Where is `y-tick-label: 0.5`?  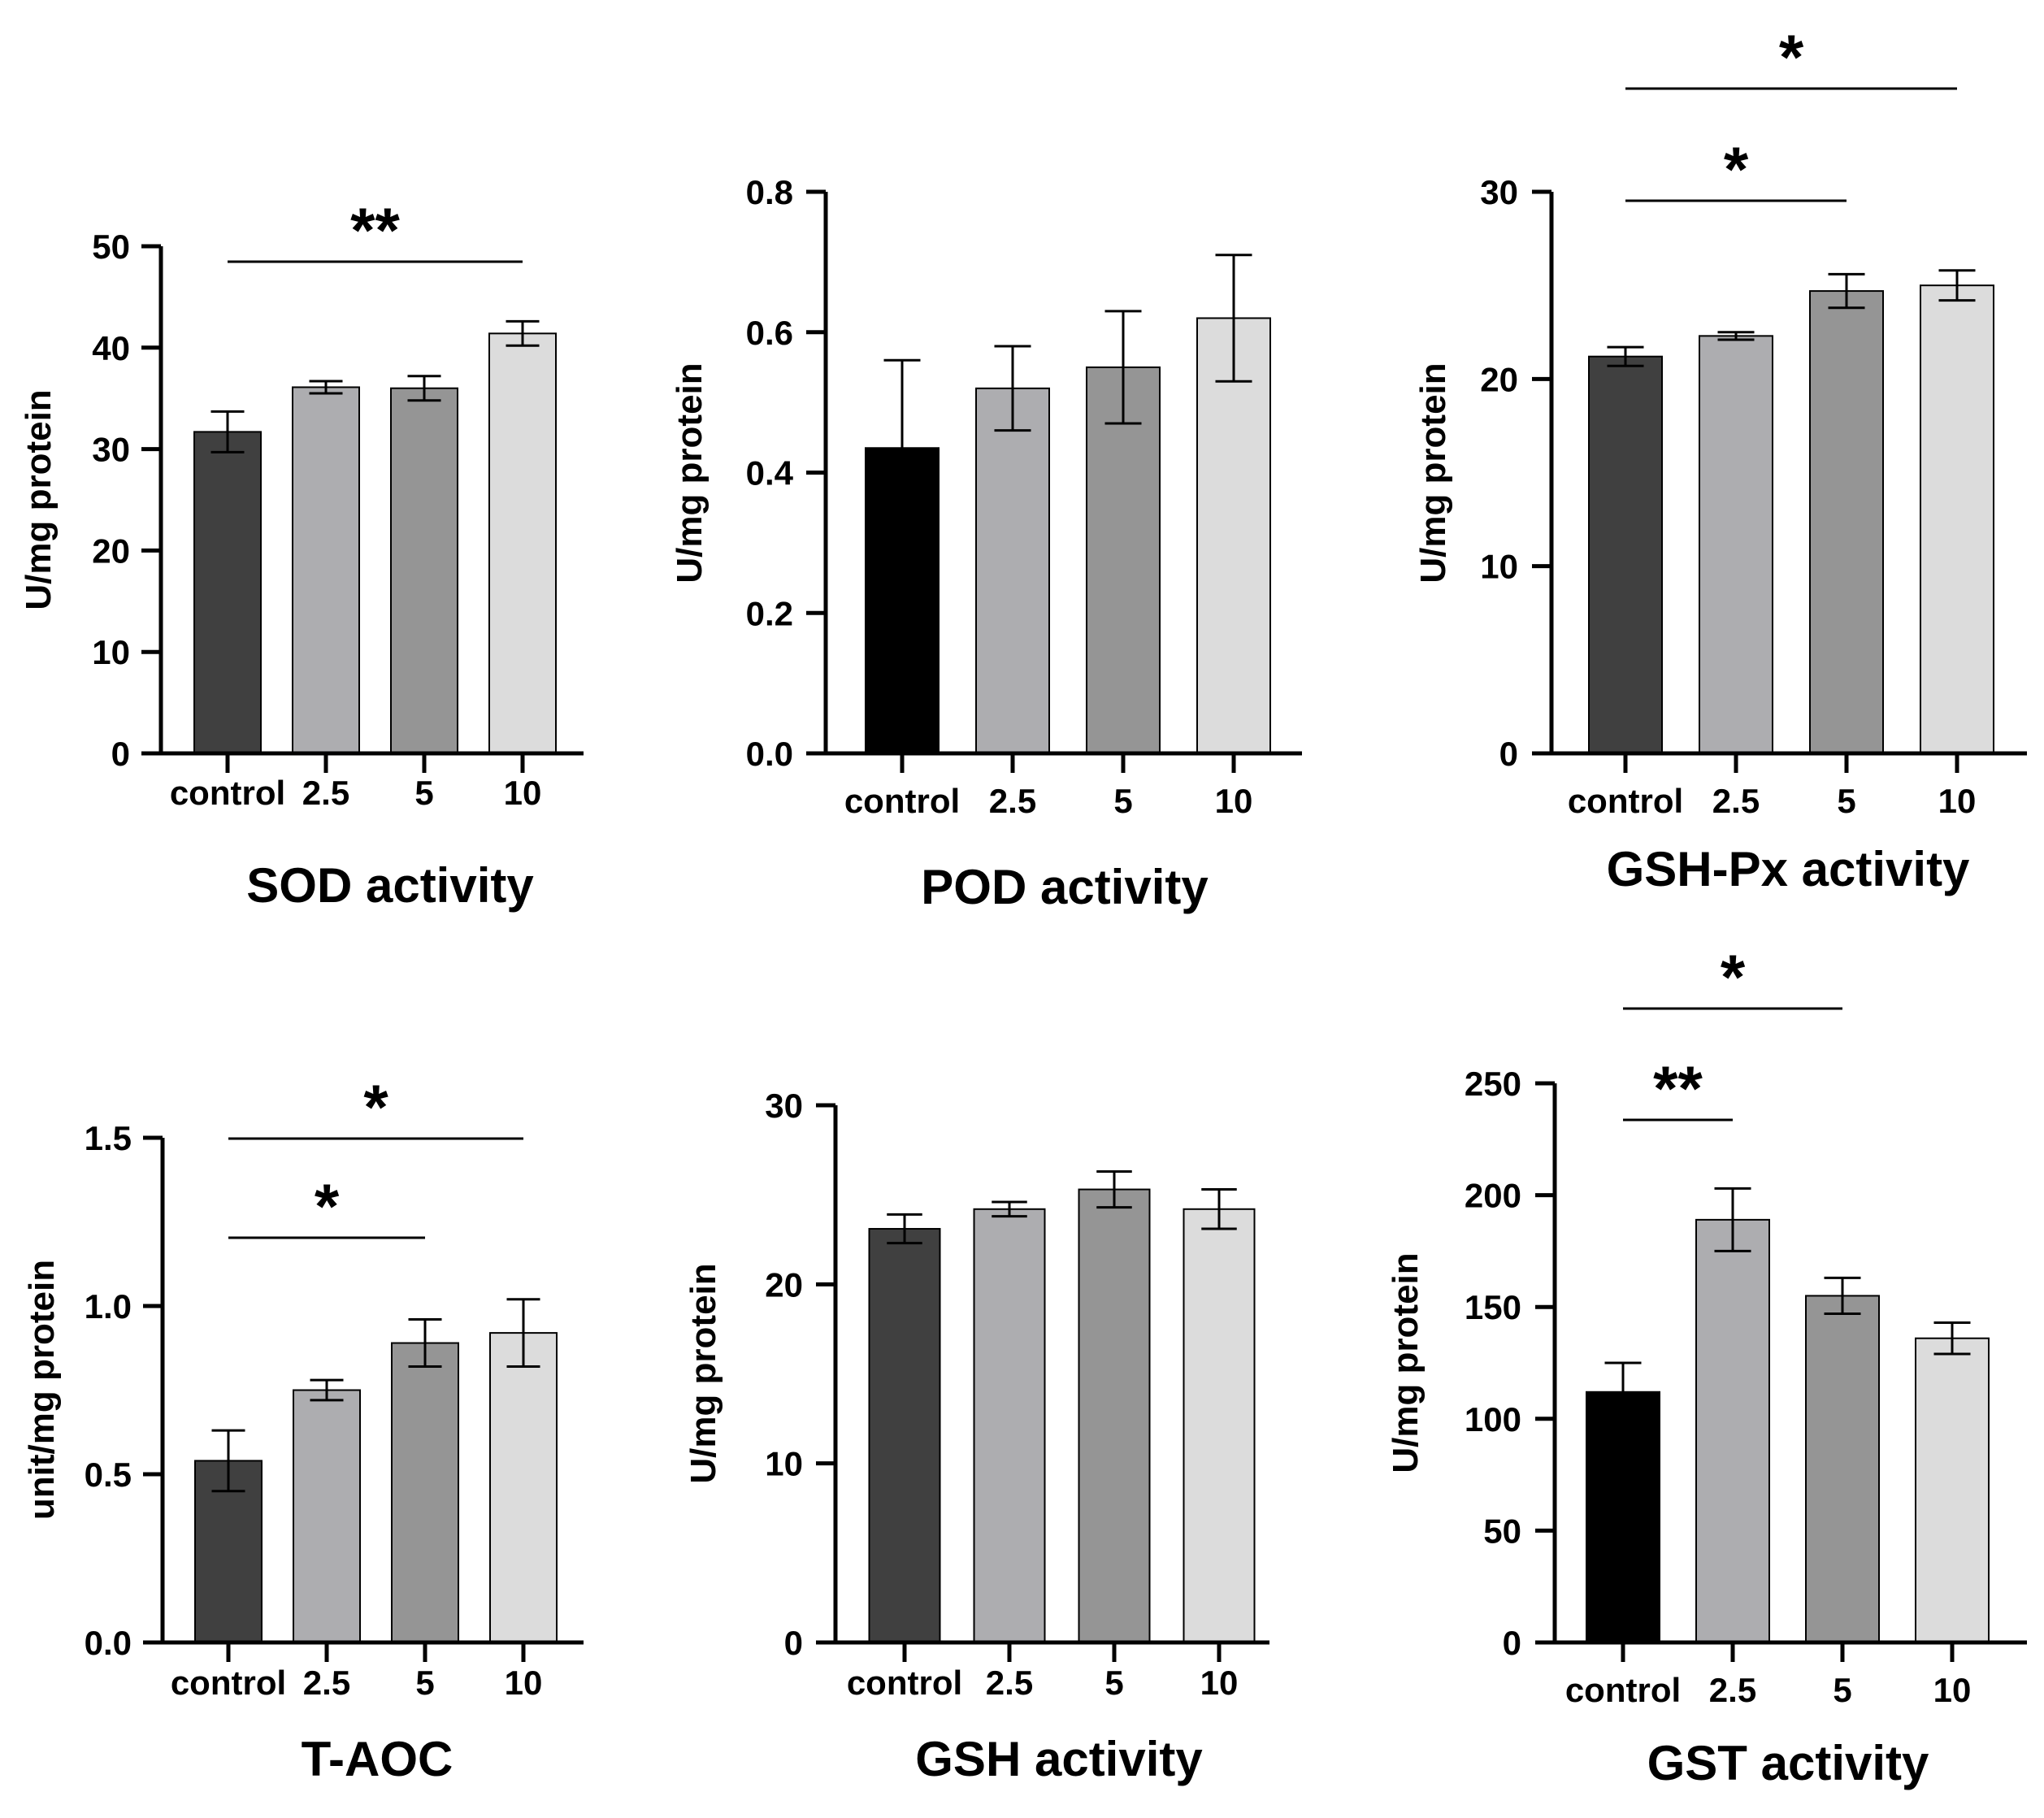
y-tick-label: 0.5 is located at coordinates (108, 1475).